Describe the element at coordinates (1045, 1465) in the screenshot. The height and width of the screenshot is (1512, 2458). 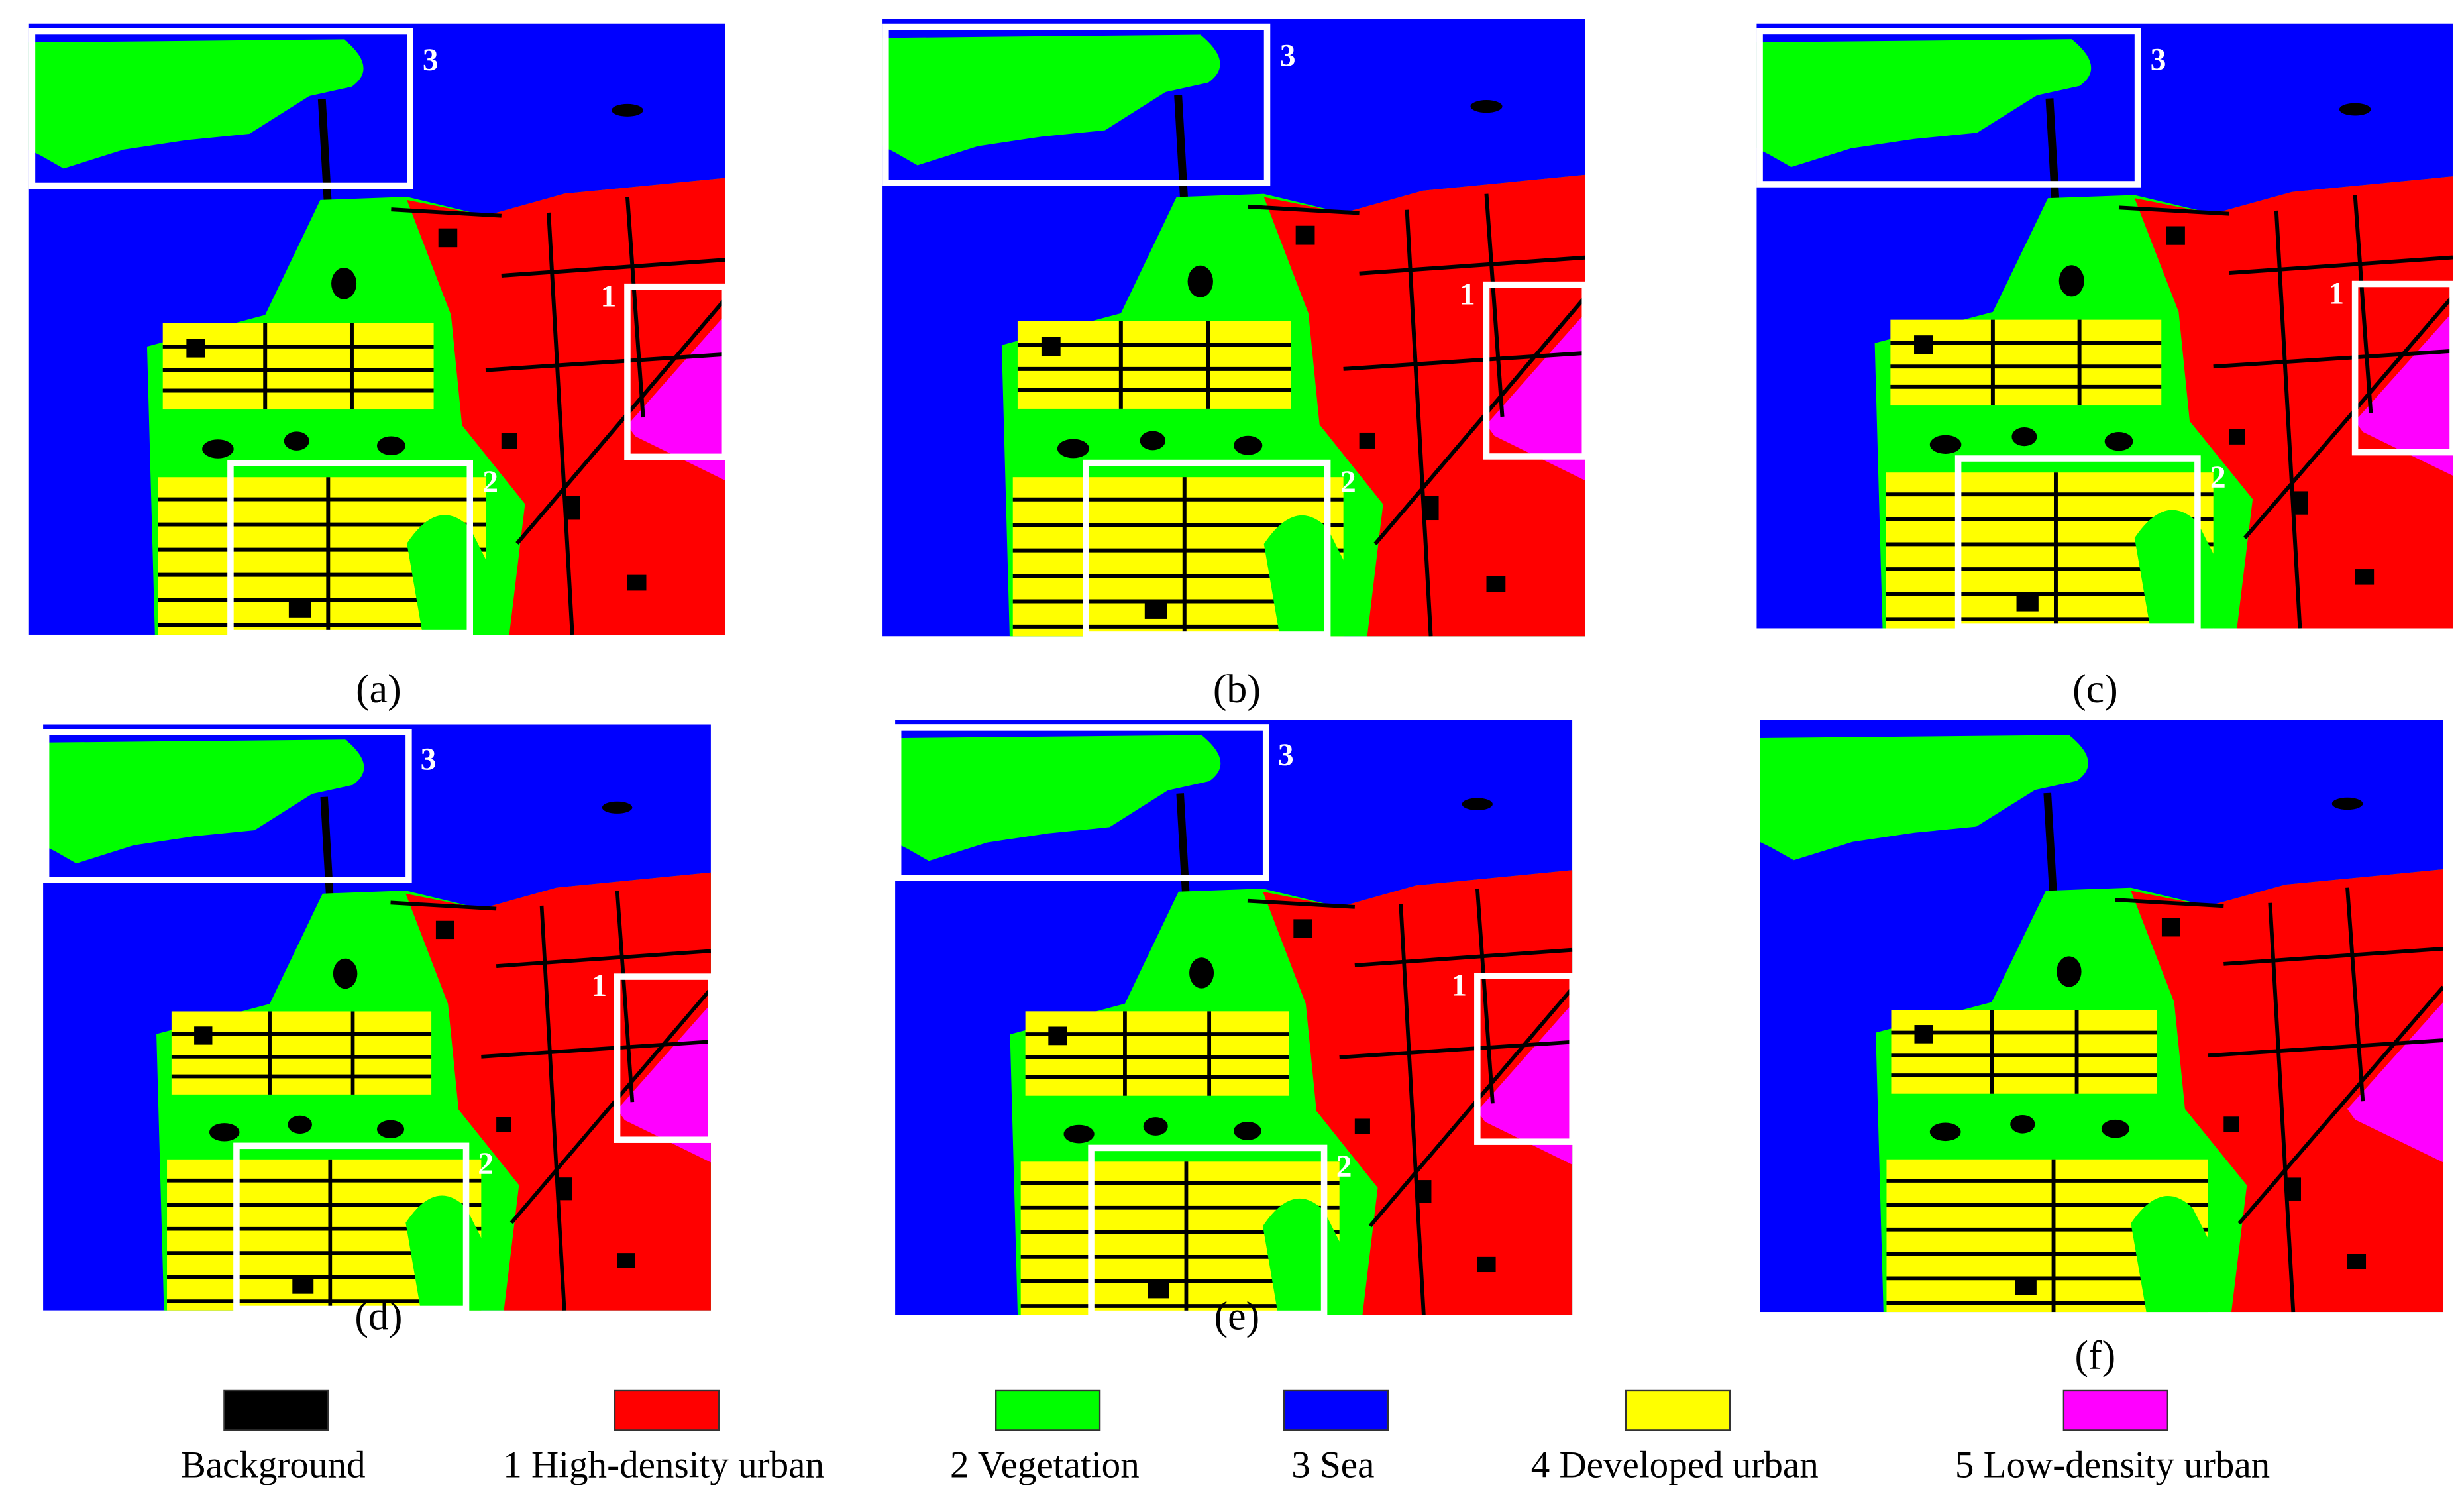
I see `legend-label: 2 Vegetation` at that location.